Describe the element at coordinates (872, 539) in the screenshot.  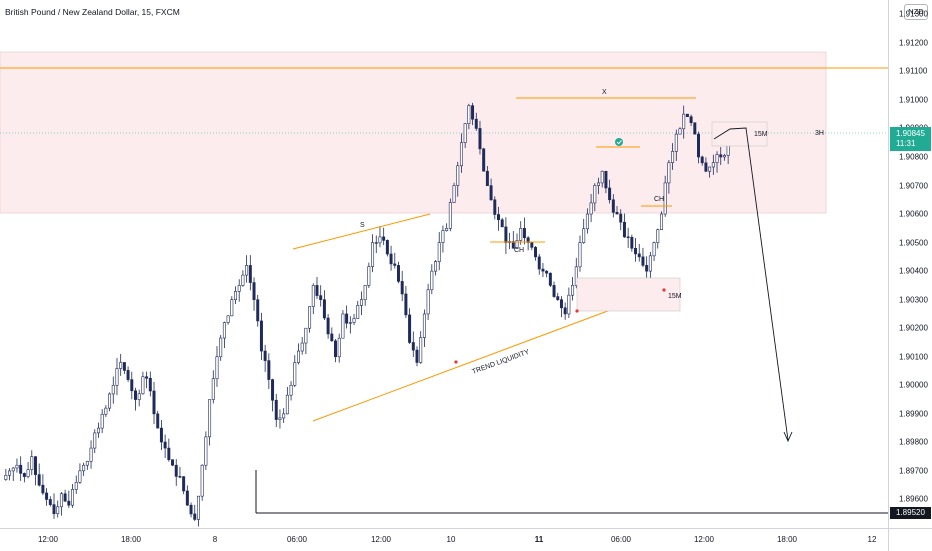
I see `time-tick: 12` at that location.